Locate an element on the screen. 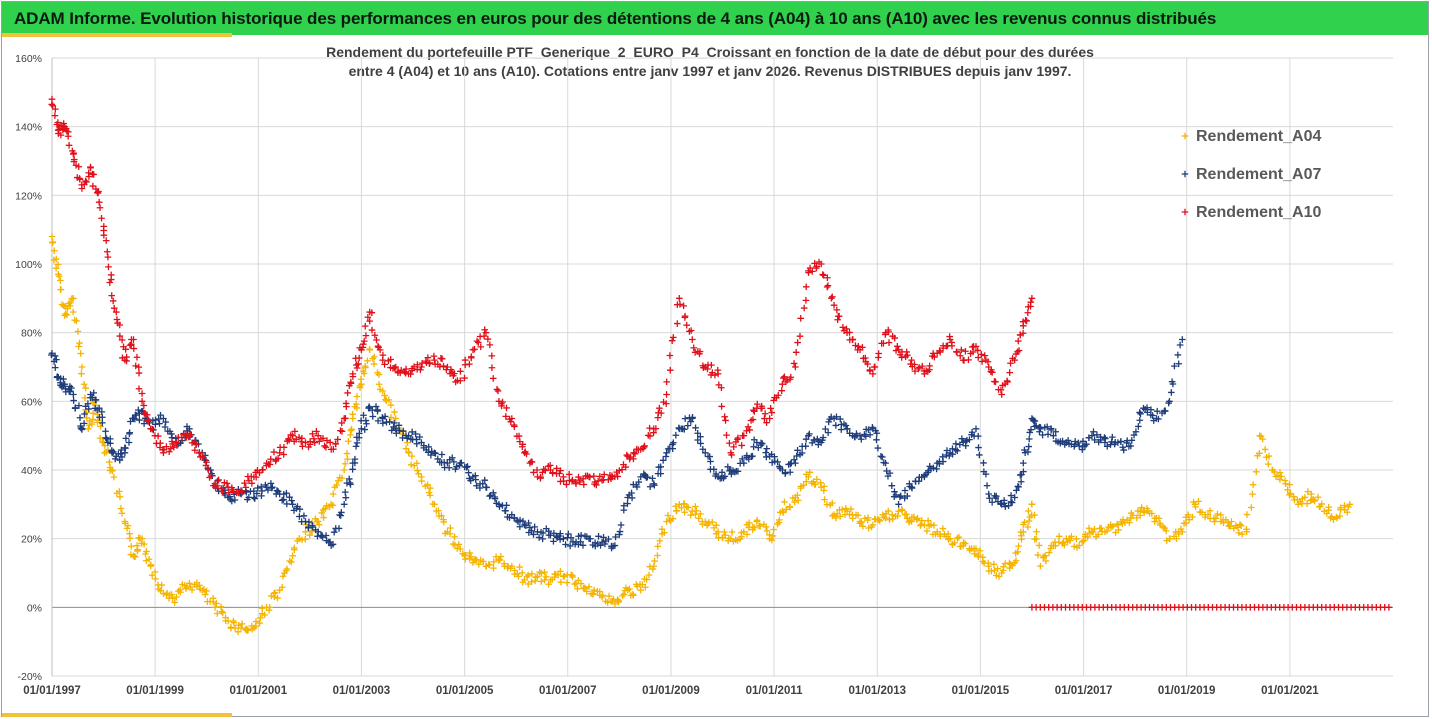  y-tick-label: 60% is located at coordinates (31, 402).